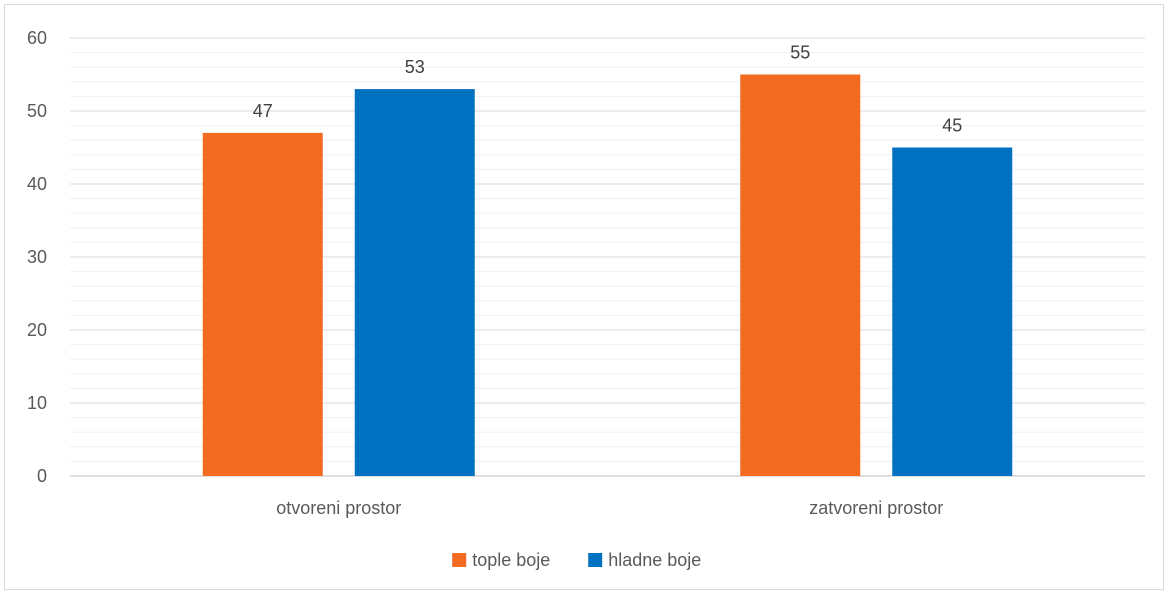  I want to click on data-label: 55, so click(800, 53).